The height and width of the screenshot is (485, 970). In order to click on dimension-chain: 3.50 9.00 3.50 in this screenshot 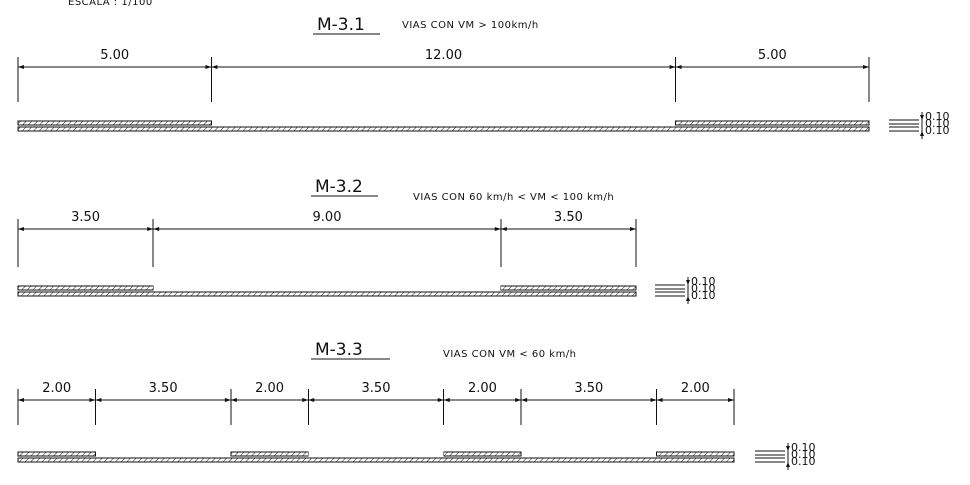, I will do `click(327, 238)`.